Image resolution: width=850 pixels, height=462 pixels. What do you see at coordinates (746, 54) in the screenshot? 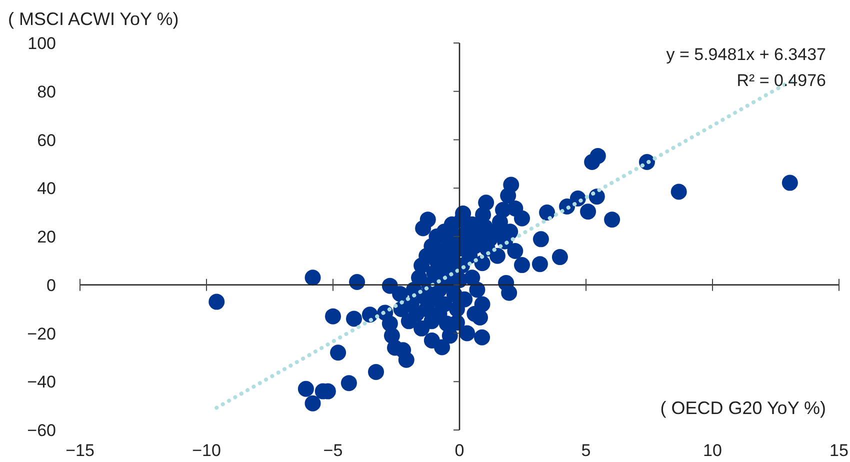
I see `annotation: y = 5.9481x + 6.3437` at bounding box center [746, 54].